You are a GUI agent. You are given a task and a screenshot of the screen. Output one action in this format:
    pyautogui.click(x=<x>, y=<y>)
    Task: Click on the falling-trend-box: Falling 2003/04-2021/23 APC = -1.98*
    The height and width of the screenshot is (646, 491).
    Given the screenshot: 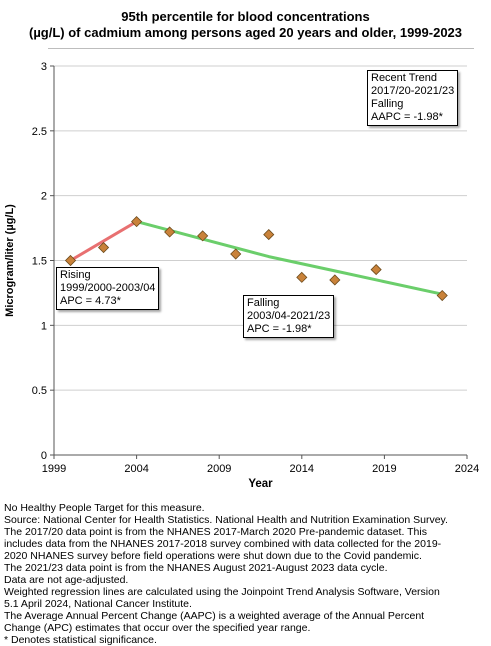 What is the action you would take?
    pyautogui.click(x=289, y=316)
    